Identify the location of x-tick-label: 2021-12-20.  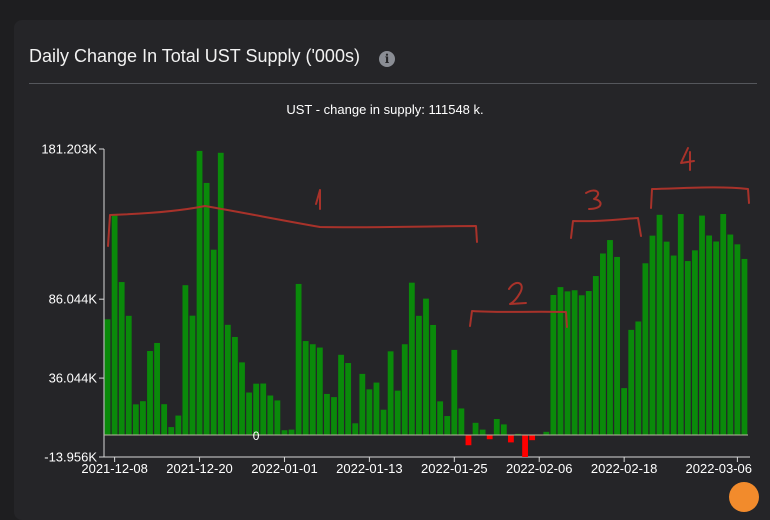
(199, 468).